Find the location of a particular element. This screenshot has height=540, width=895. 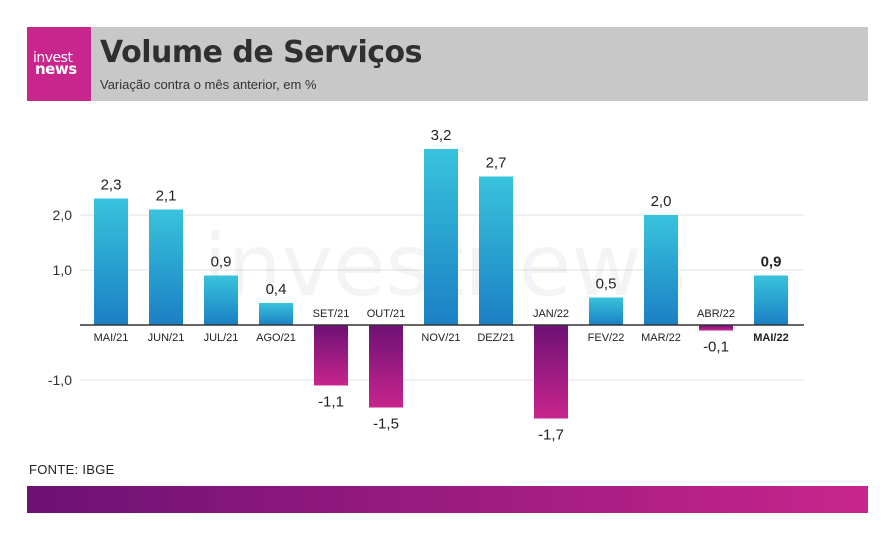

value-label: -1,7 is located at coordinates (551, 435).